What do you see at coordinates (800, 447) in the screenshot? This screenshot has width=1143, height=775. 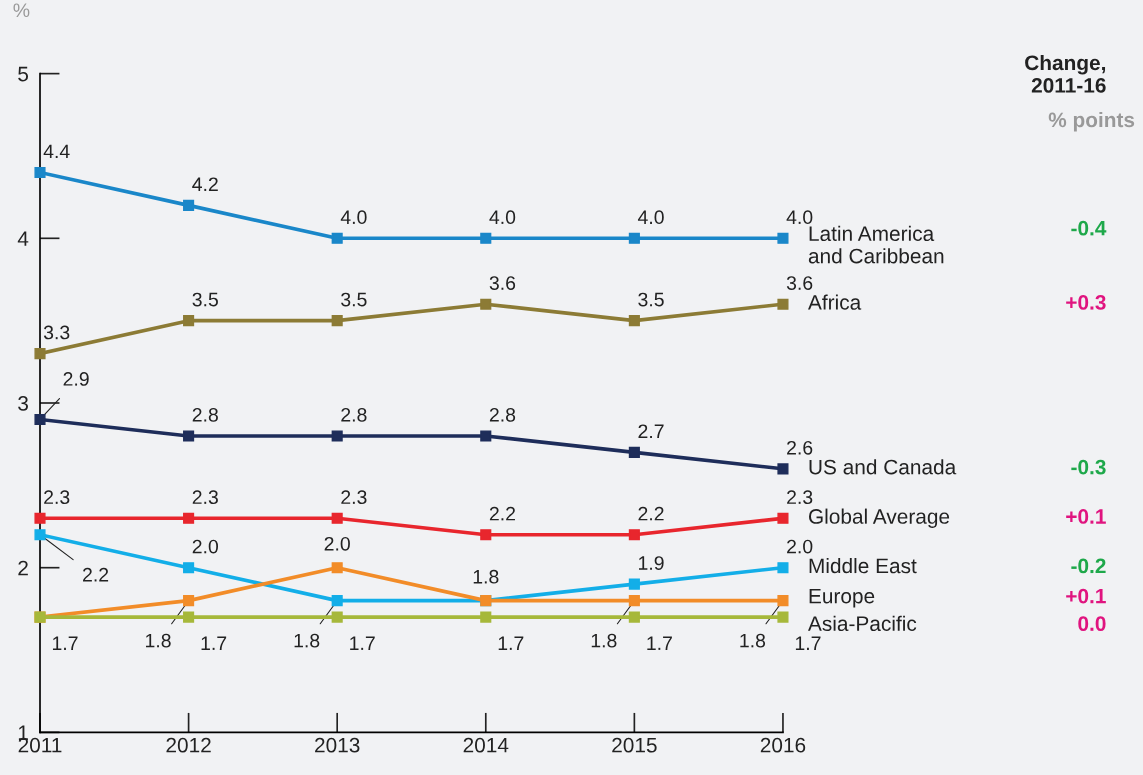 I see `data-label: 2.6` at bounding box center [800, 447].